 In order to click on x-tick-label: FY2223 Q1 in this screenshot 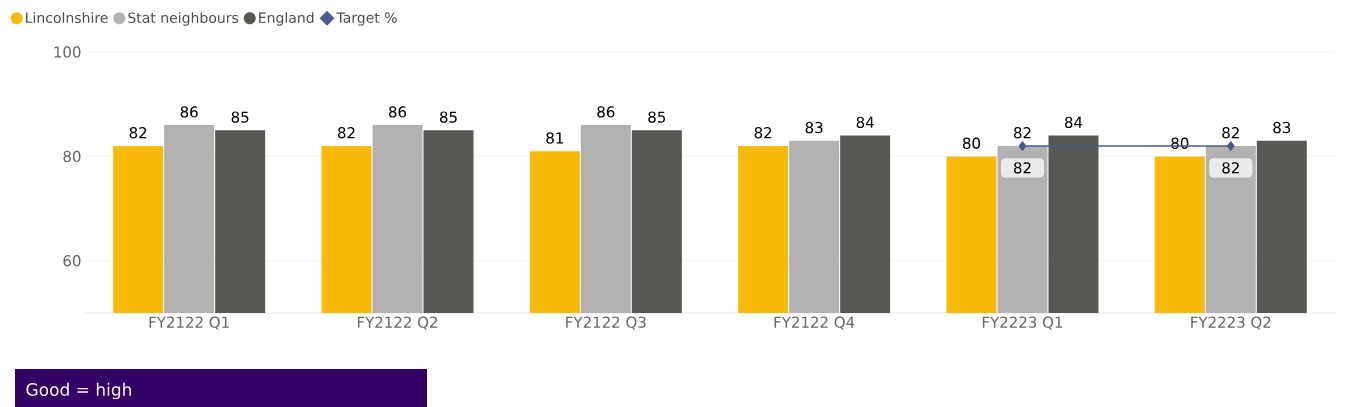, I will do `click(1022, 323)`.